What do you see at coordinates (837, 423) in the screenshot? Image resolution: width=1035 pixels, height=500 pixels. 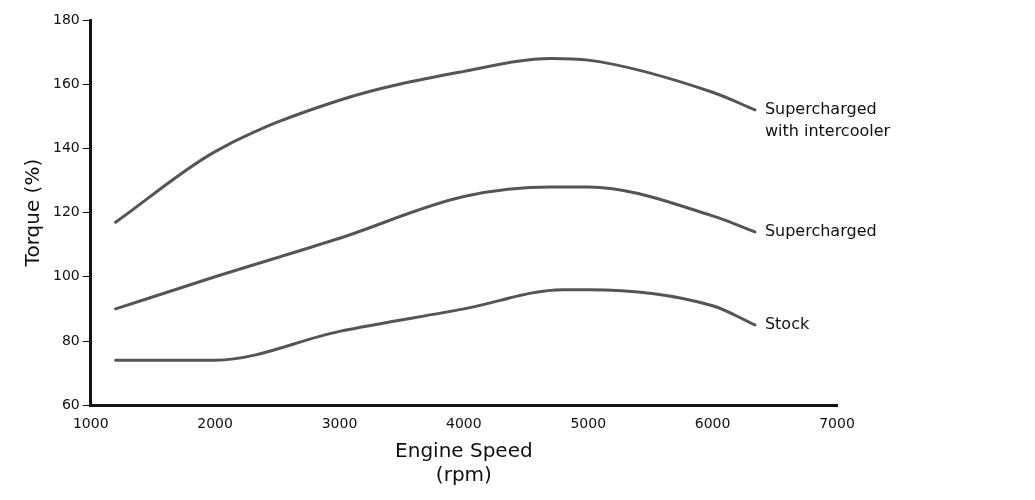 I see `x-tick-label: 7000` at bounding box center [837, 423].